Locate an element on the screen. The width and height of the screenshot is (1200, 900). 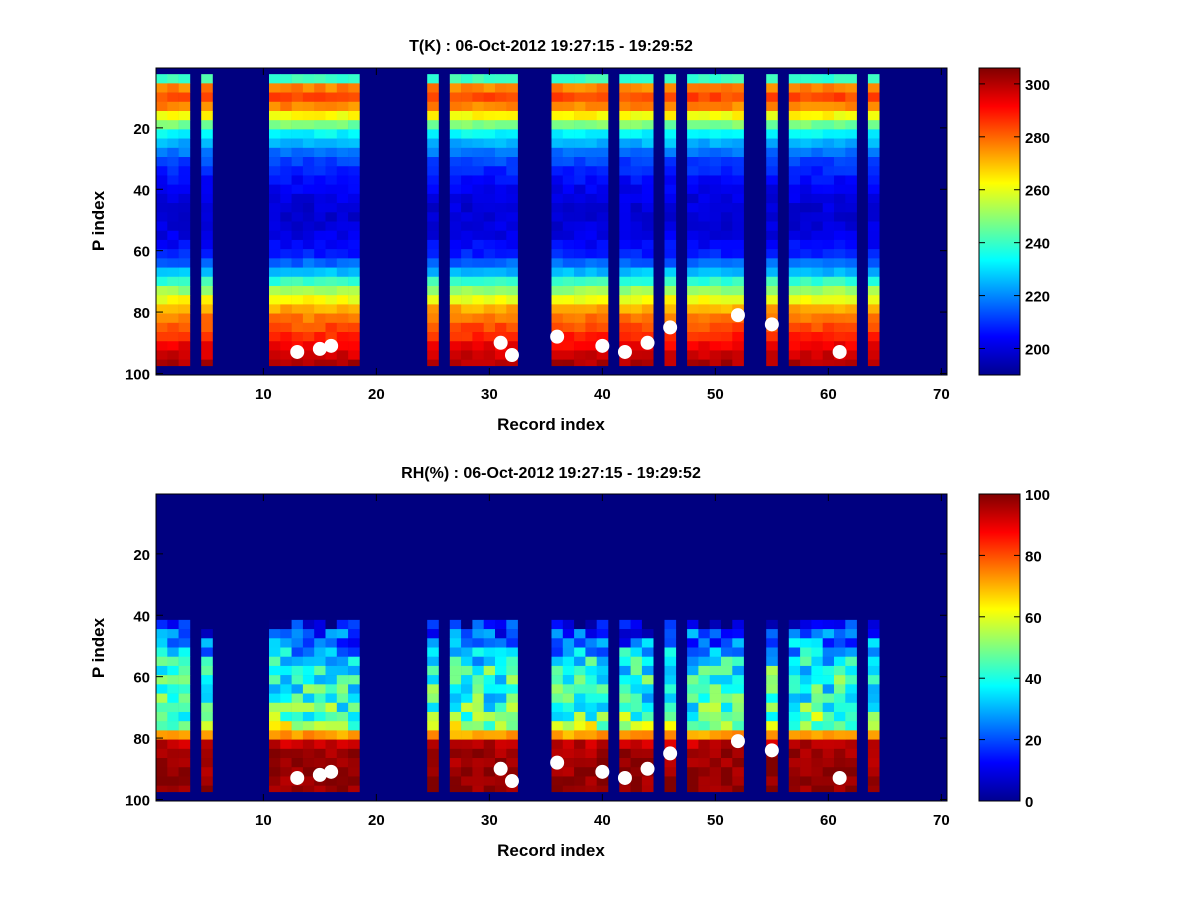
y-tick-label: 80 is located at coordinates (141, 313).